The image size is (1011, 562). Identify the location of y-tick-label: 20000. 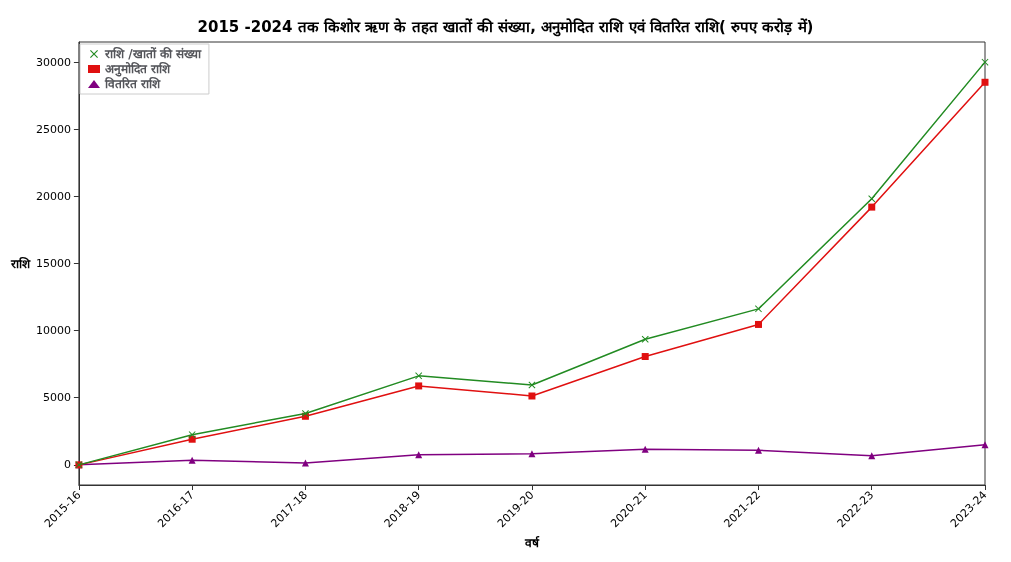
(53, 196).